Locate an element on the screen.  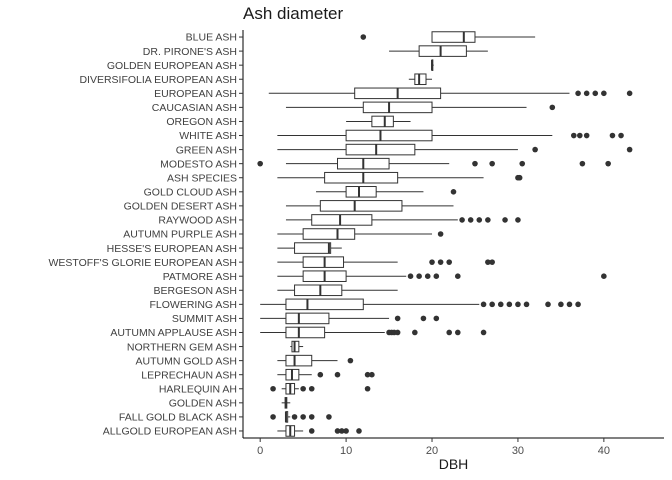
y-tick-label: DR. PIRONE'S ASH is located at coordinates (190, 52).